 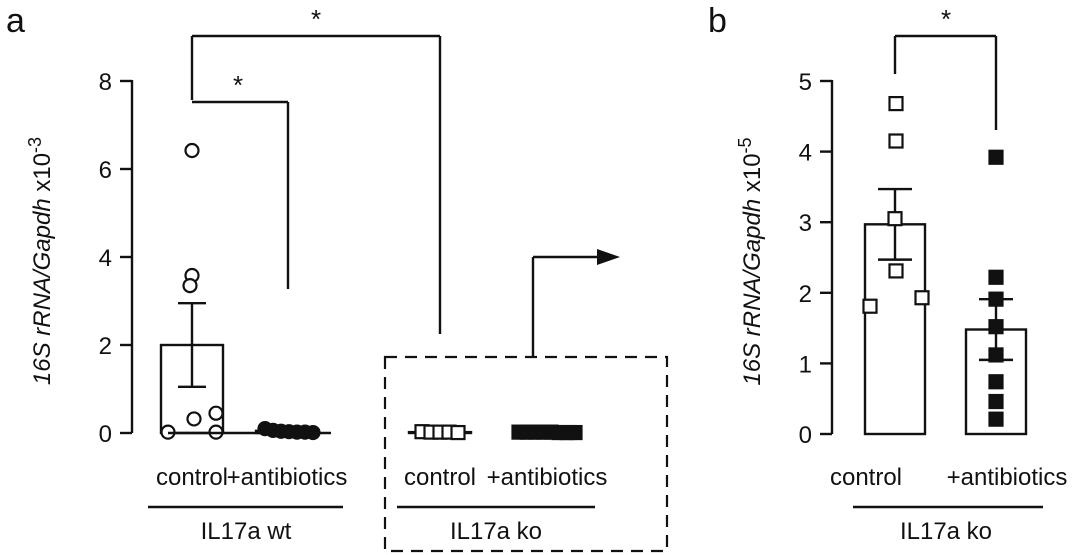 I want to click on panel-a-y-tick-label: 4, so click(x=105, y=258).